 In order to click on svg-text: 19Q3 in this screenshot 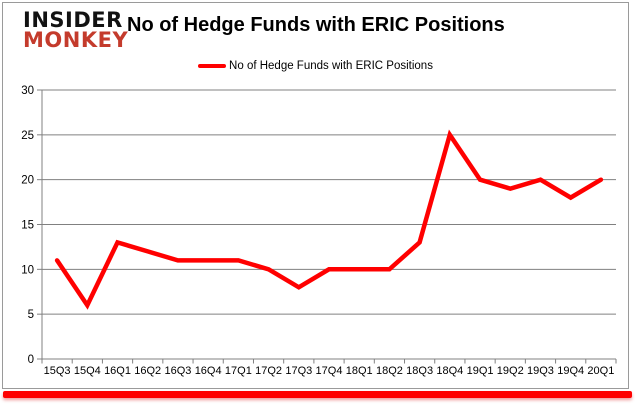, I will do `click(540, 371)`.